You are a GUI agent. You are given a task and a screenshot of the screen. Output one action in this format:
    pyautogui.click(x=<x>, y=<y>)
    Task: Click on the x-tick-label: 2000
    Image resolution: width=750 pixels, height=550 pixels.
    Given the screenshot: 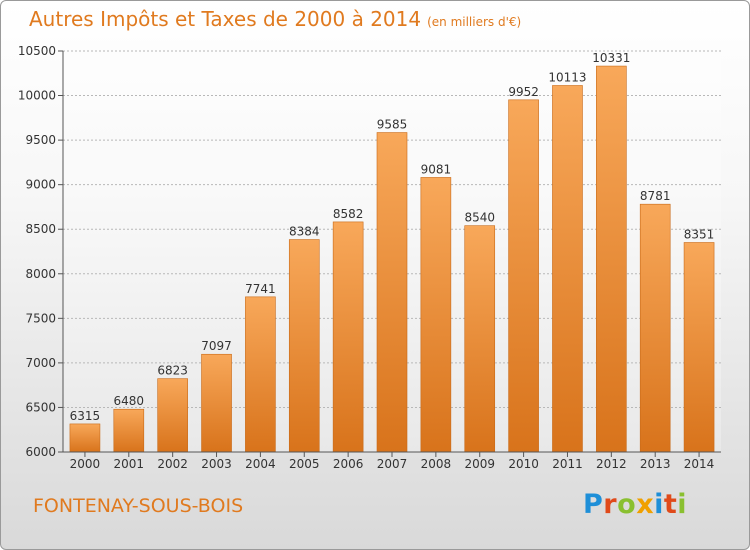 What is the action you would take?
    pyautogui.click(x=85, y=464)
    